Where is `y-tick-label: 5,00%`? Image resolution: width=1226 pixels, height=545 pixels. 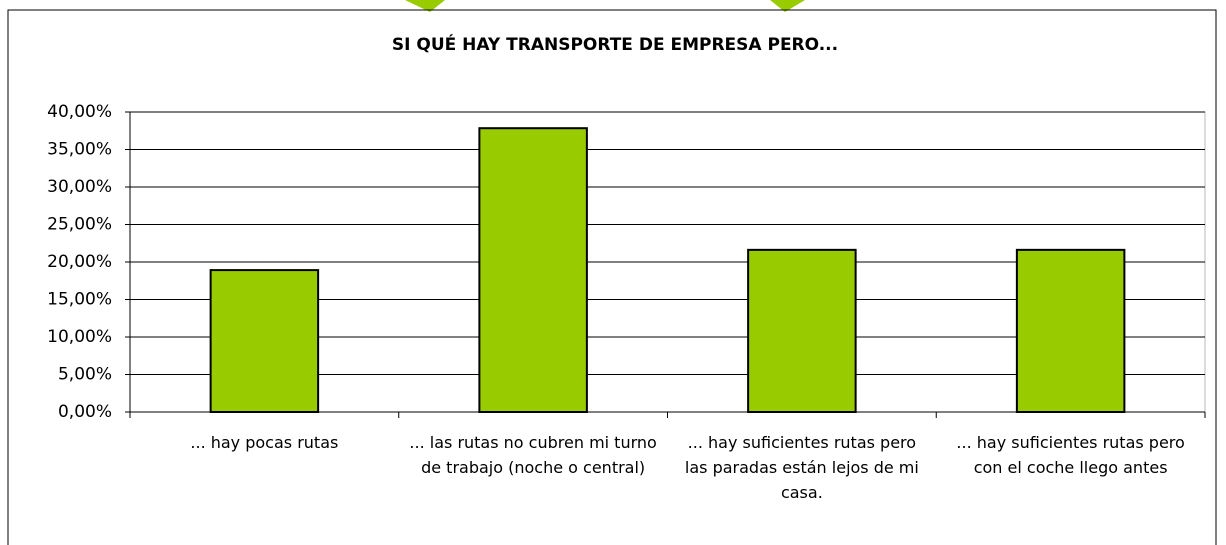 y-tick-label: 5,00% is located at coordinates (85, 375).